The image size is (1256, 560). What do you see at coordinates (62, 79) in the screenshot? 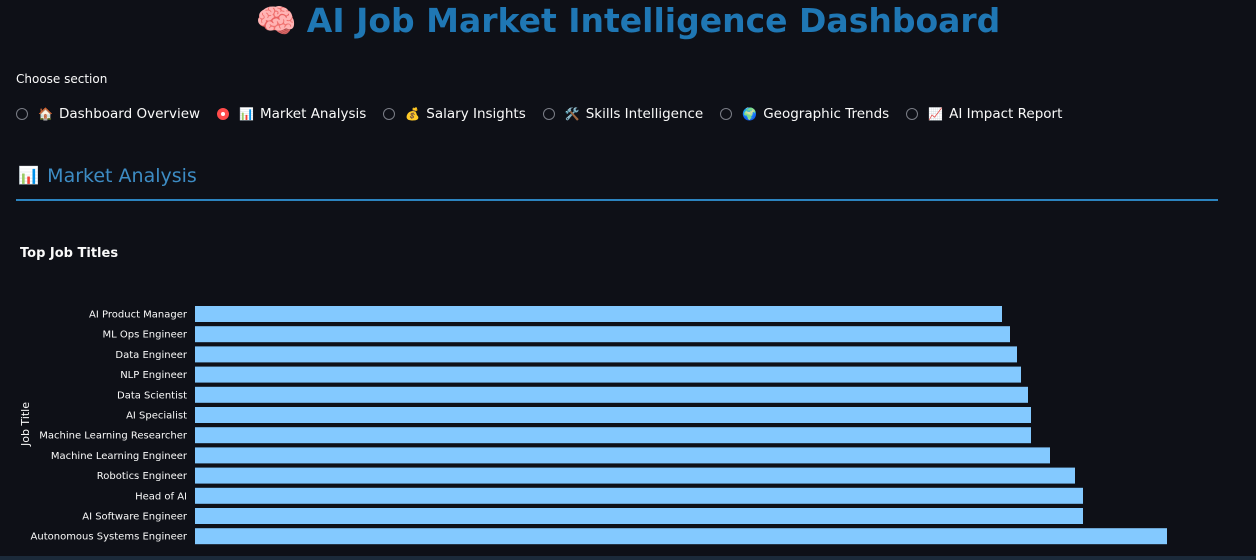
I see `section-chooser-label: Choose section` at bounding box center [62, 79].